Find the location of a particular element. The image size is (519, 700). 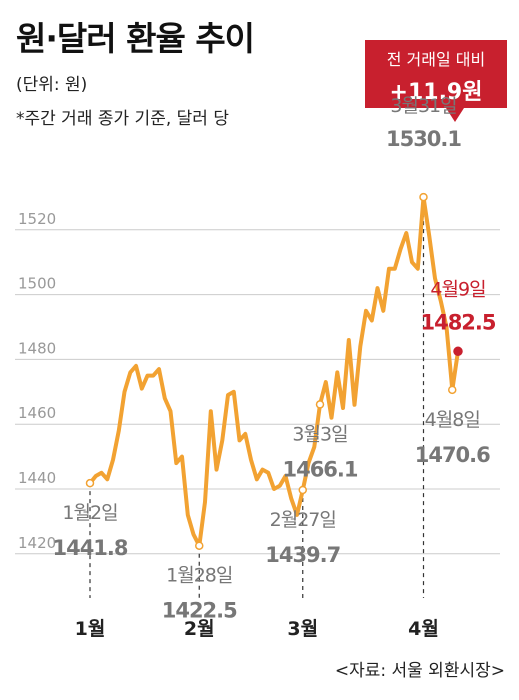

x-tick-label: 1월 is located at coordinates (90, 629).